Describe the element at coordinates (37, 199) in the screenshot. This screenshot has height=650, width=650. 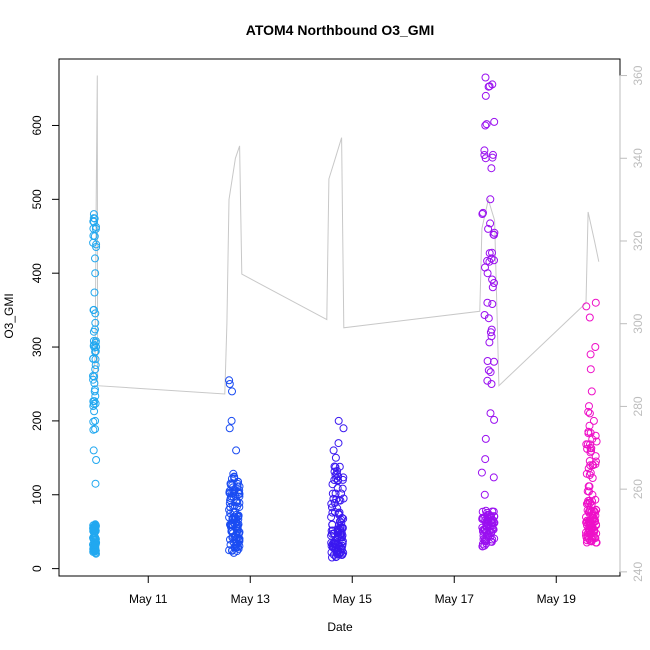
I see `y-tick-label: 500` at that location.